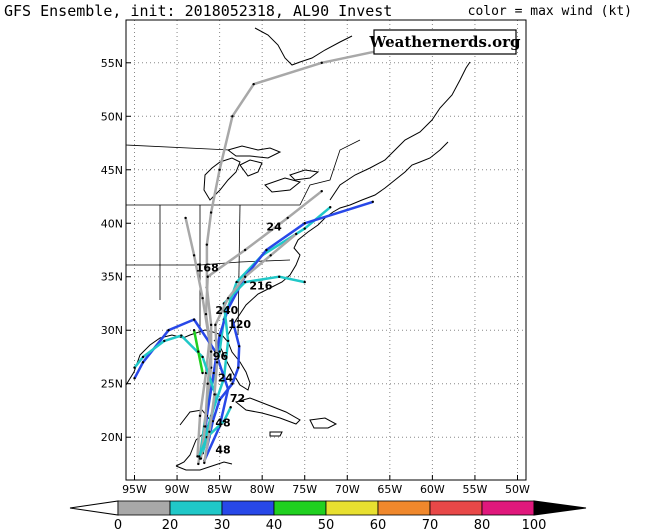 The height and width of the screenshot is (532, 646). I want to click on colorbar-label: 30, so click(222, 525).